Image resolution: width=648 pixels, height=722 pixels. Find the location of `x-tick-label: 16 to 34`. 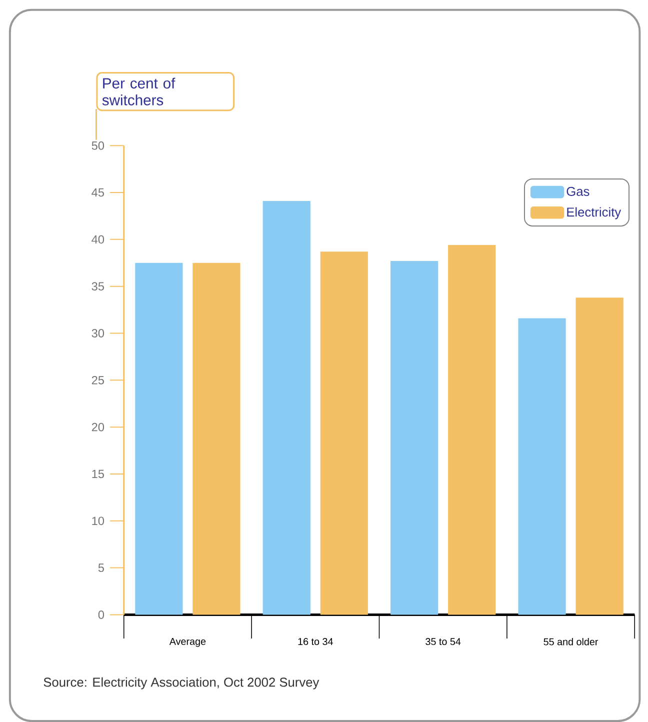

x-tick-label: 16 to 34 is located at coordinates (316, 642).